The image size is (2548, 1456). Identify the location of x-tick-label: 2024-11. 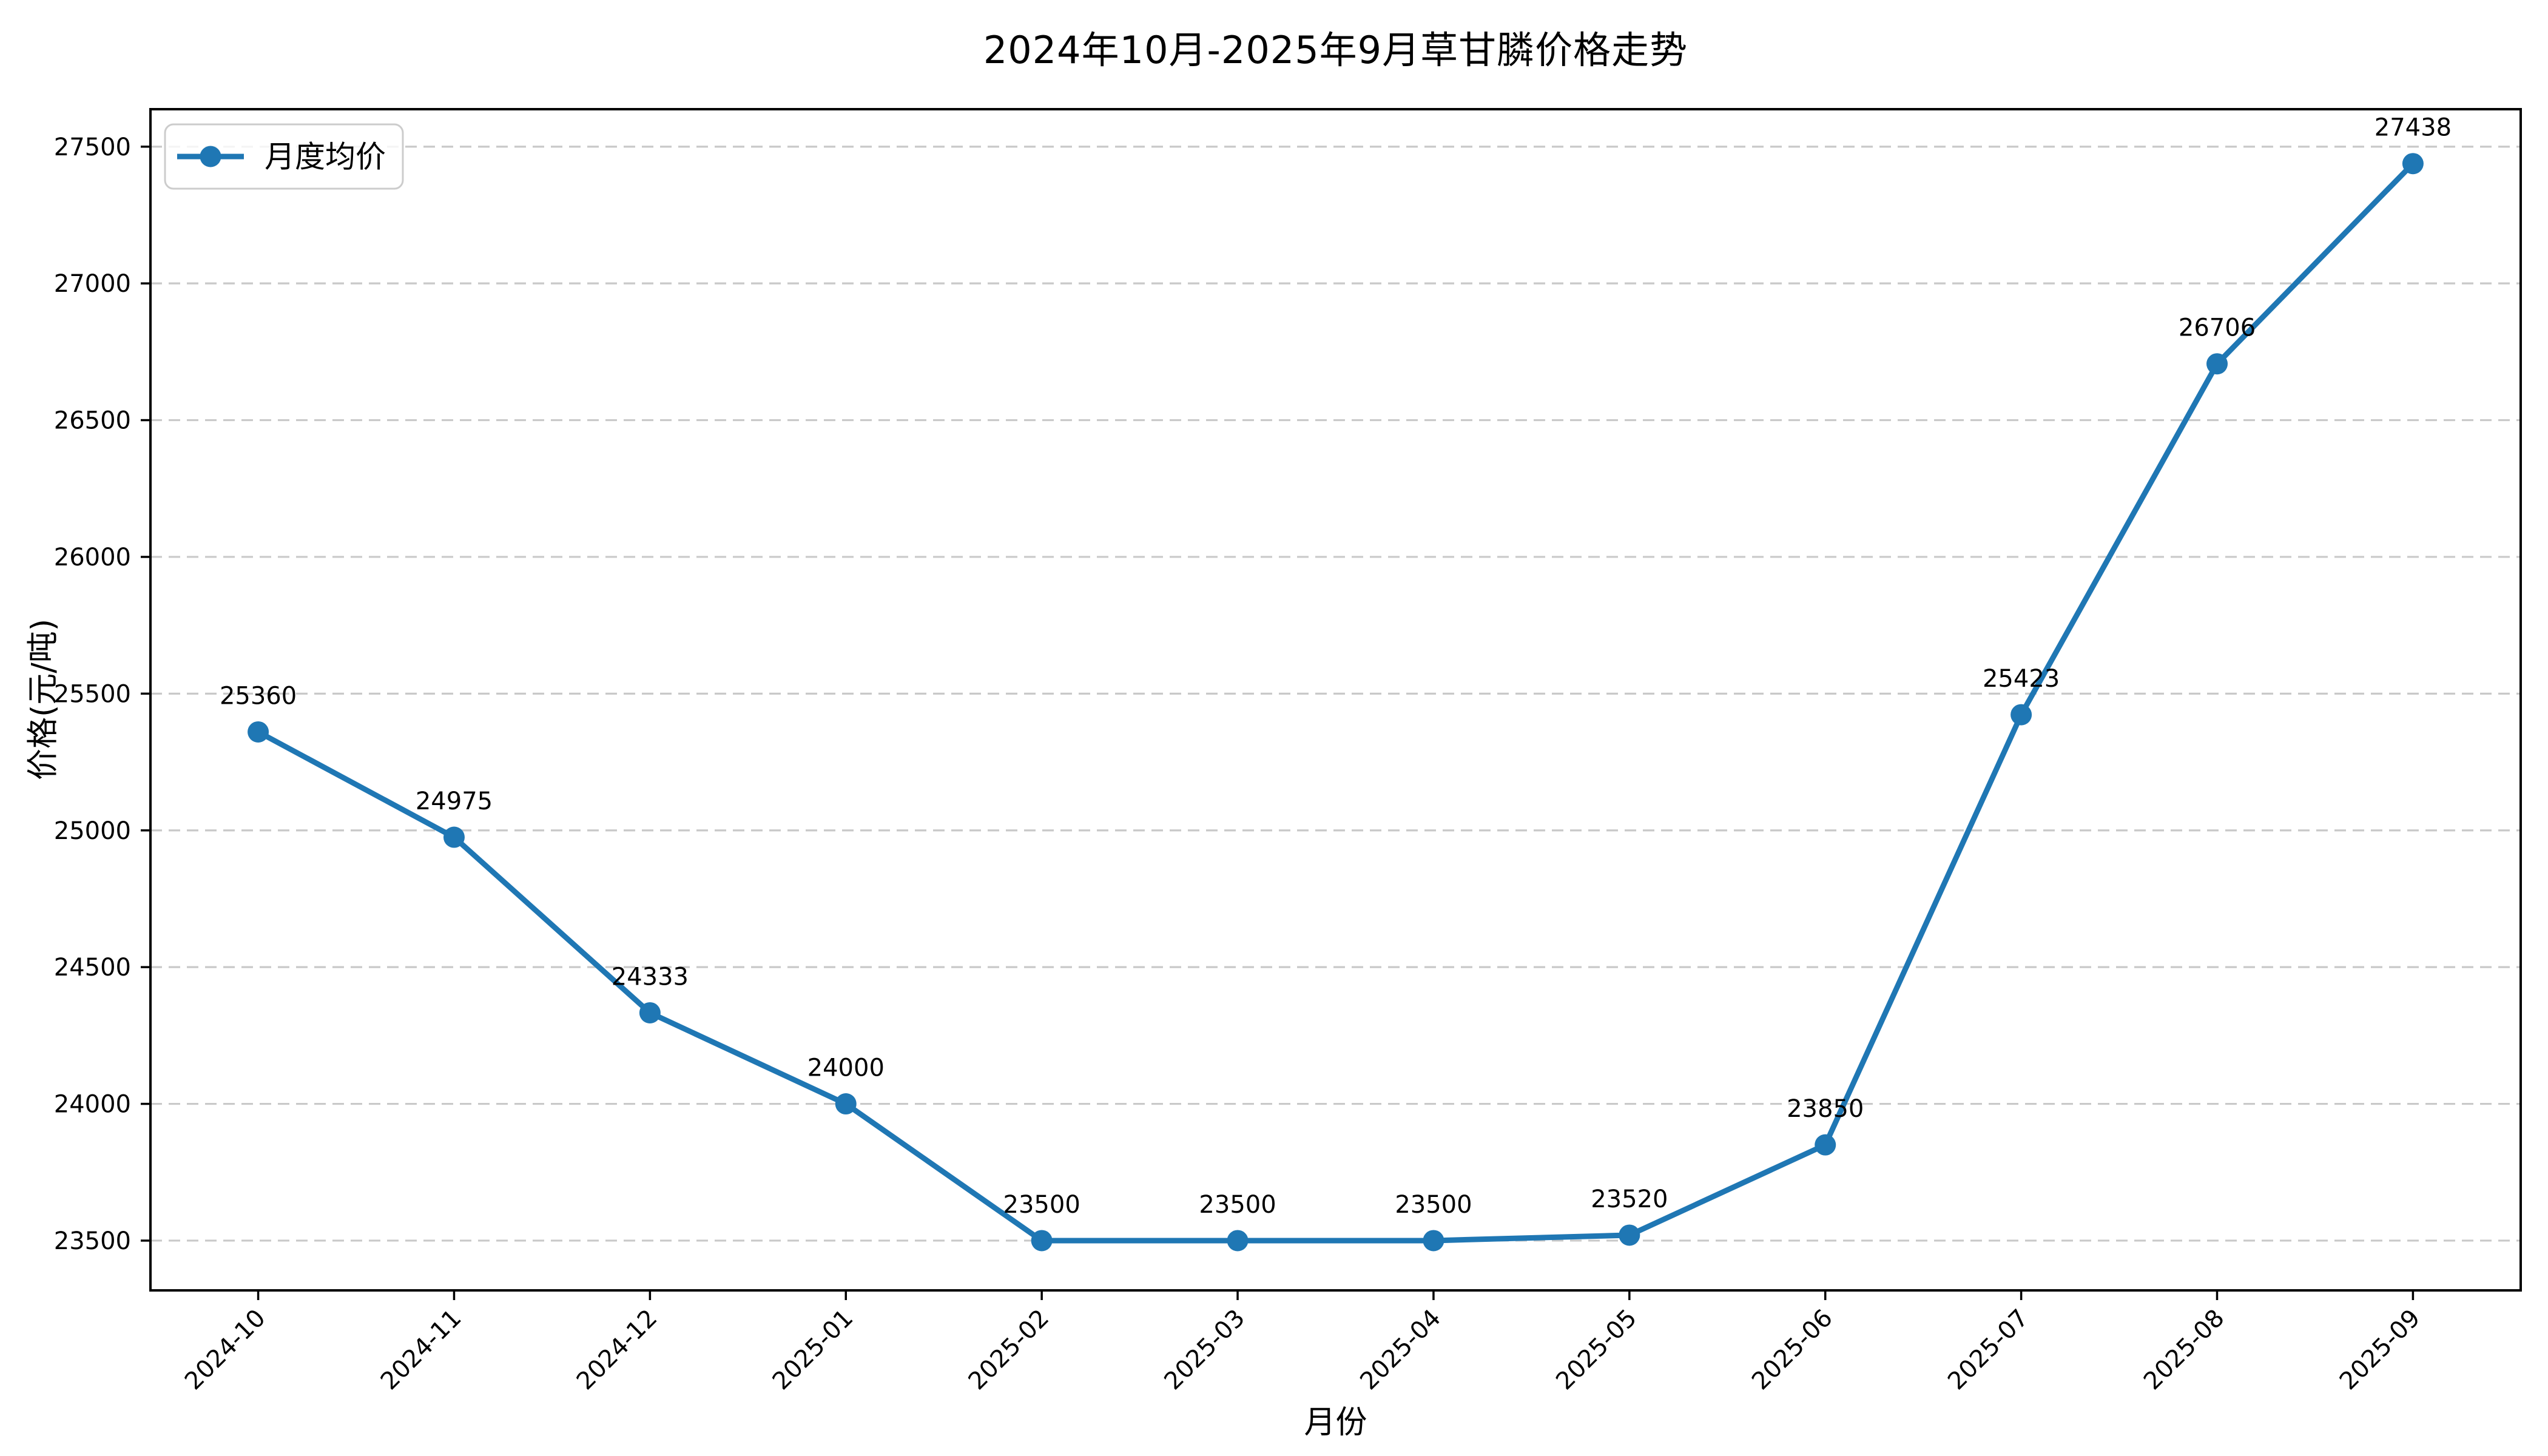
(421, 1350).